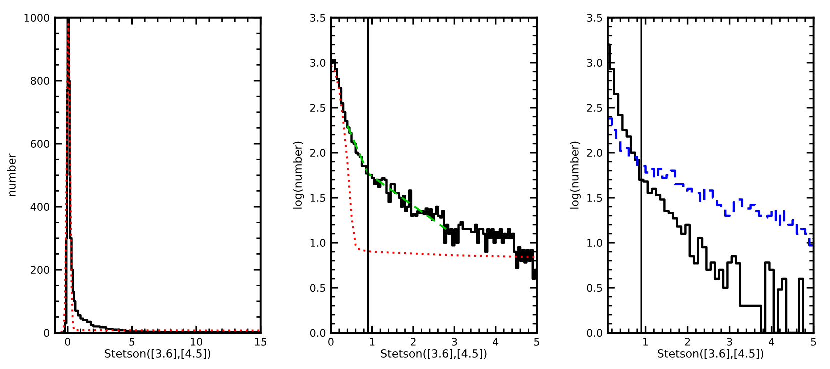 Image resolution: width=830 pixels, height=369 pixels. I want to click on y-tick-label: 200, so click(40, 270).